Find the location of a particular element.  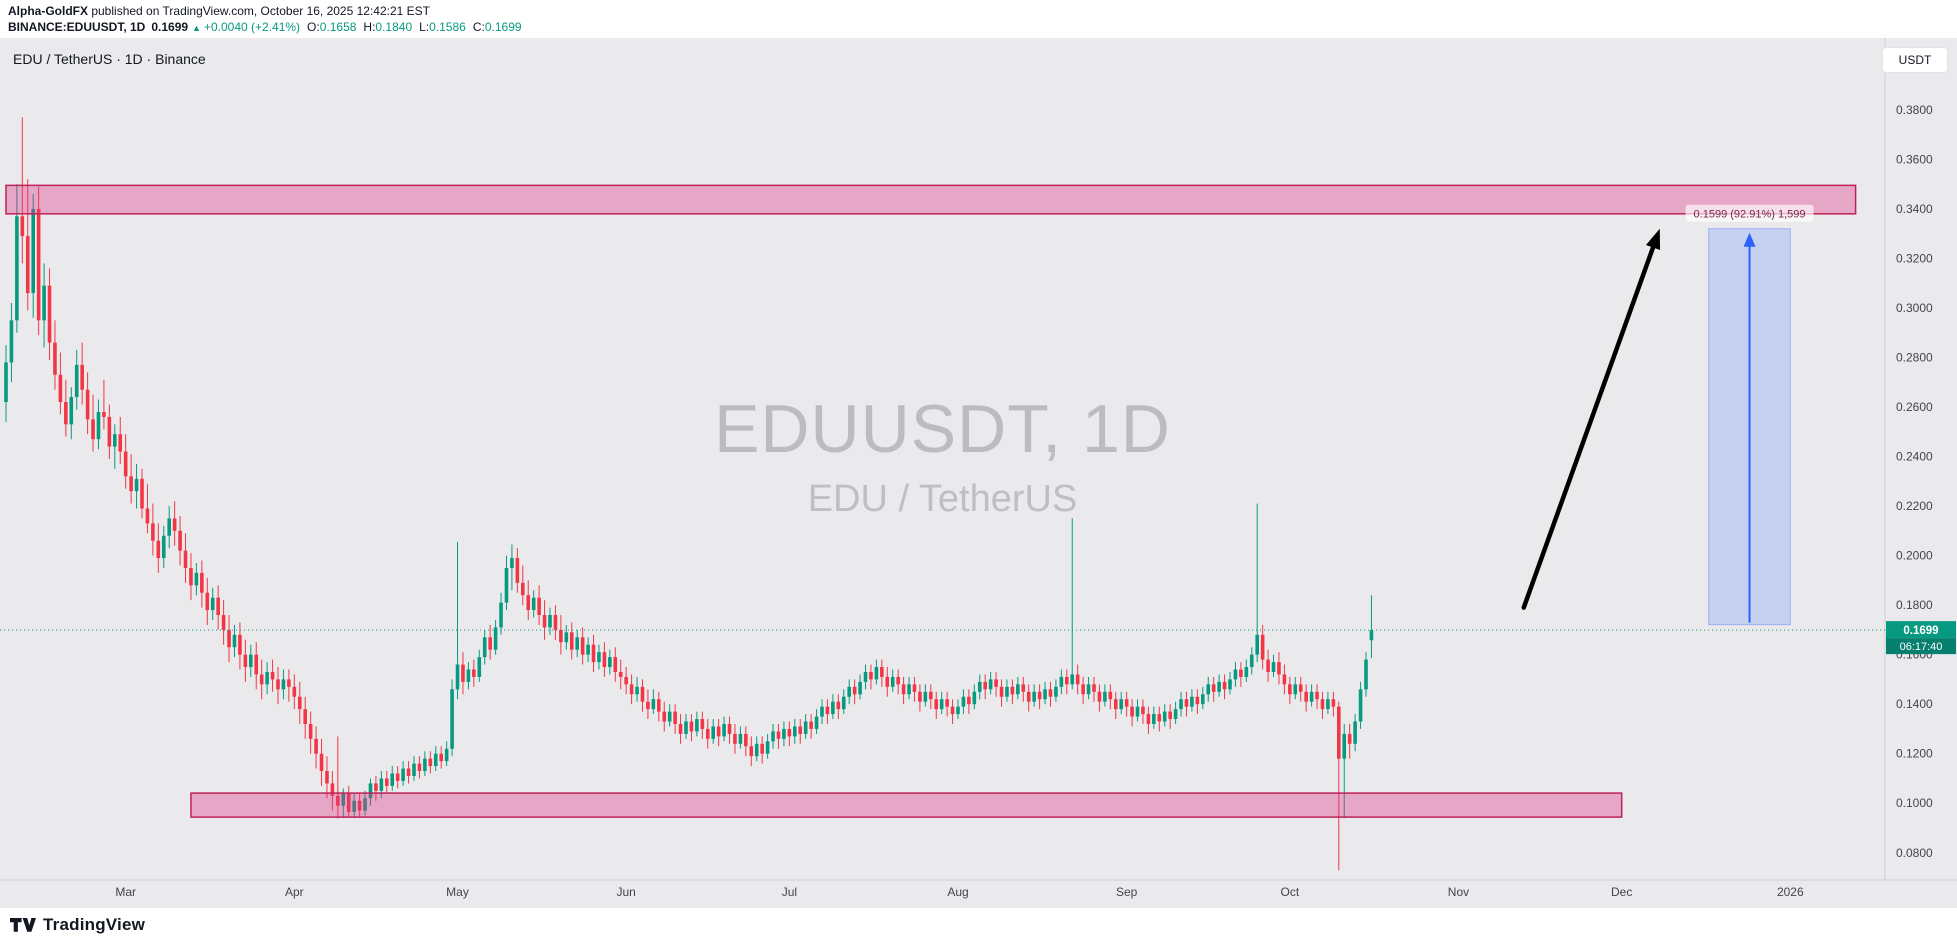

price-axis-label: 0.2400 is located at coordinates (1914, 457).